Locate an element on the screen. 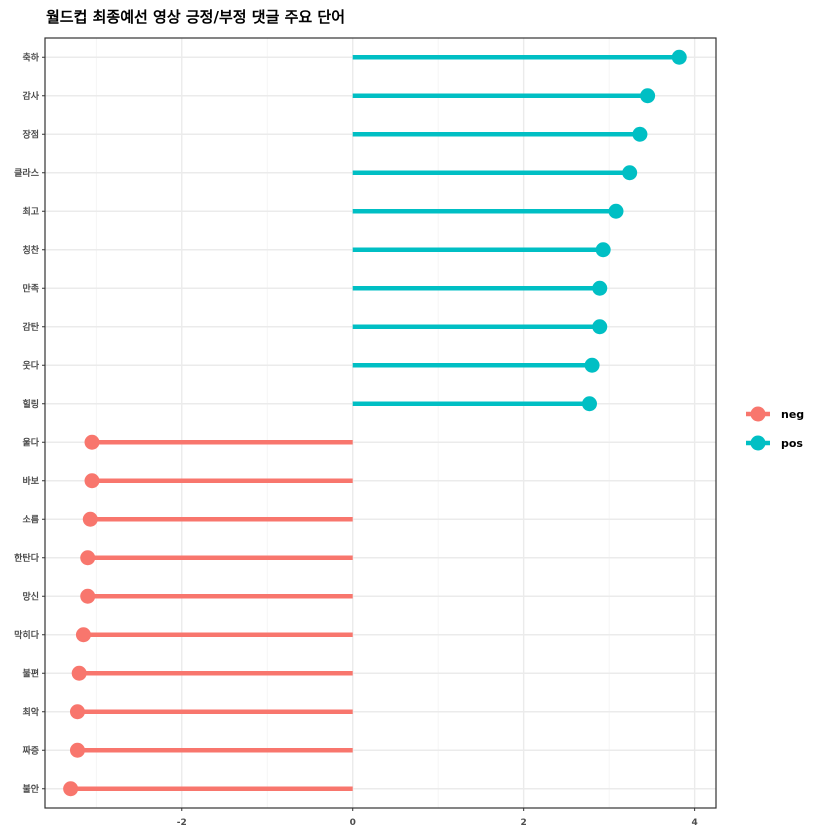 This screenshot has height=840, width=840. y-tick-label: 감사 is located at coordinates (30, 96).